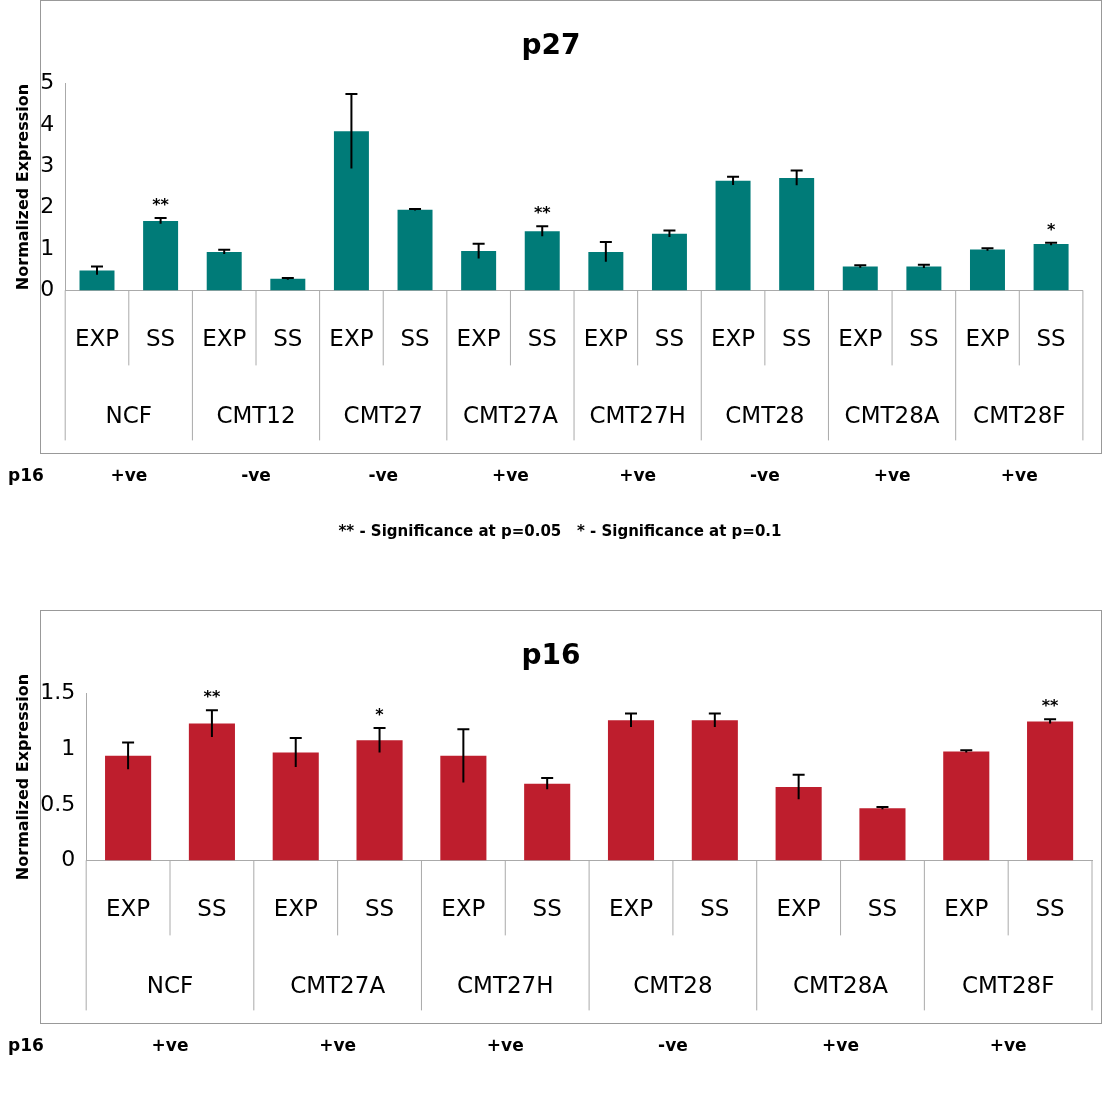 The width and height of the screenshot is (1102, 1110). What do you see at coordinates (58, 692) in the screenshot?
I see `y-tick-label: 1.5` at bounding box center [58, 692].